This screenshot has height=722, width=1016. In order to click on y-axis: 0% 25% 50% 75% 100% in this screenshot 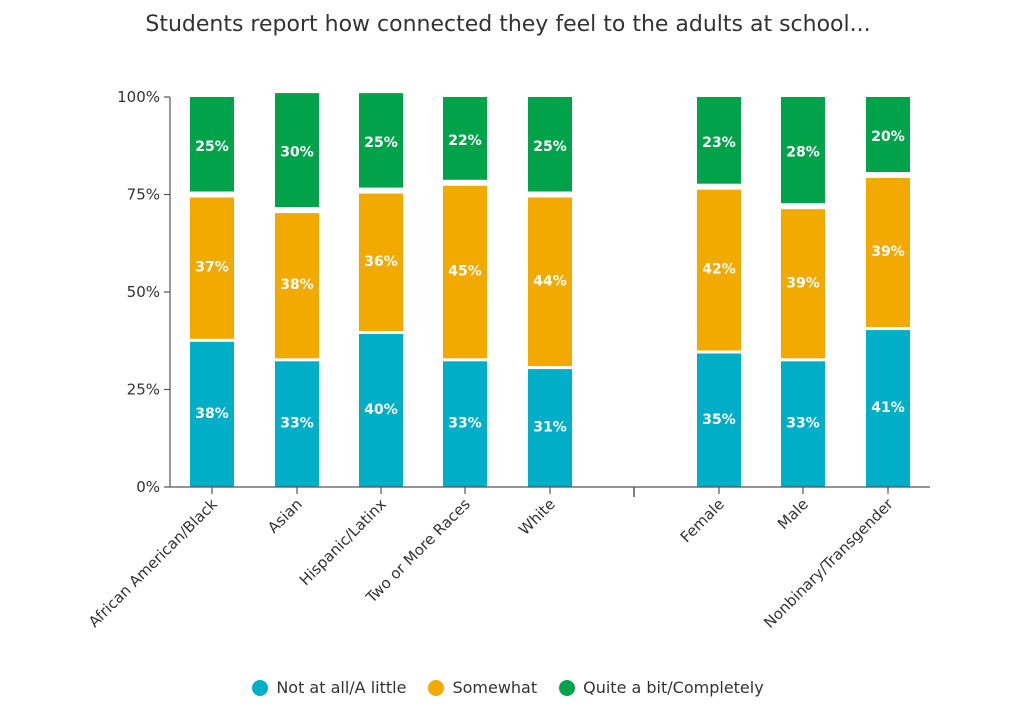, I will do `click(144, 292)`.